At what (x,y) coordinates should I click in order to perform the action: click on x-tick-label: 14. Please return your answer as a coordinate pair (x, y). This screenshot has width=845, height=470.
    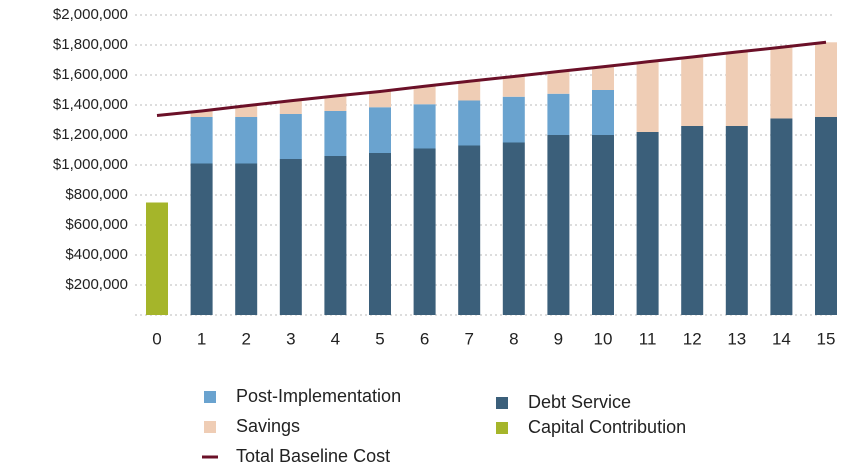
    Looking at the image, I should click on (781, 338).